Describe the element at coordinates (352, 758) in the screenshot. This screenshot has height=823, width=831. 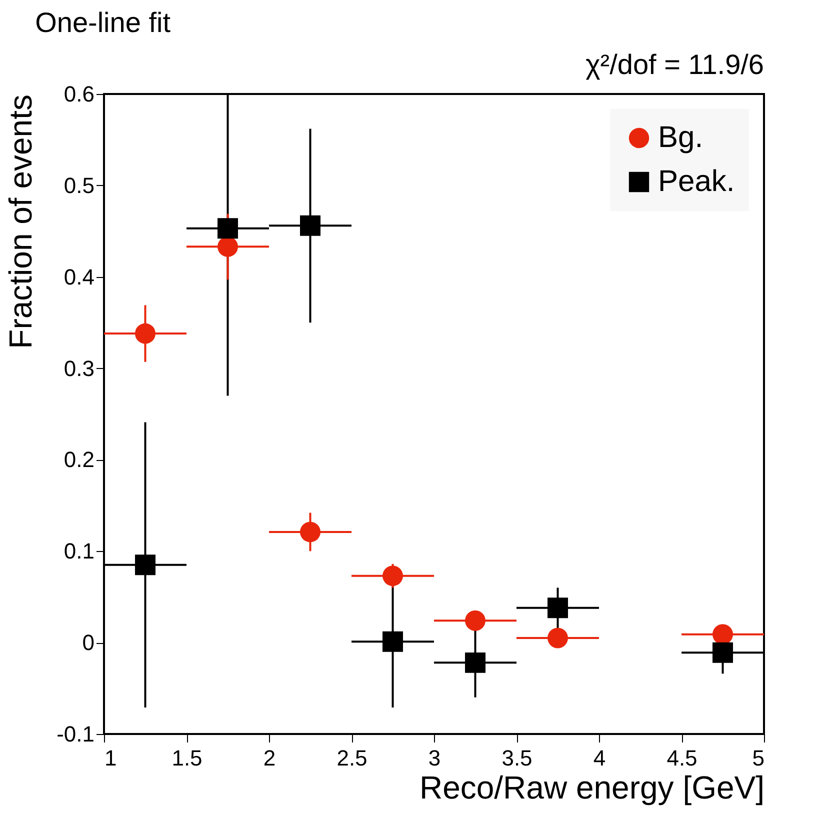
I see `x-tick-label: 2.5` at that location.